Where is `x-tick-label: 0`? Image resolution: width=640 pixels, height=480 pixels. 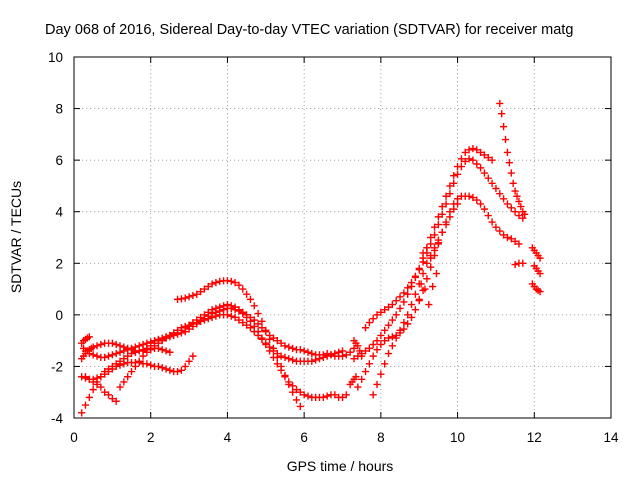 x-tick-label: 0 is located at coordinates (74, 437).